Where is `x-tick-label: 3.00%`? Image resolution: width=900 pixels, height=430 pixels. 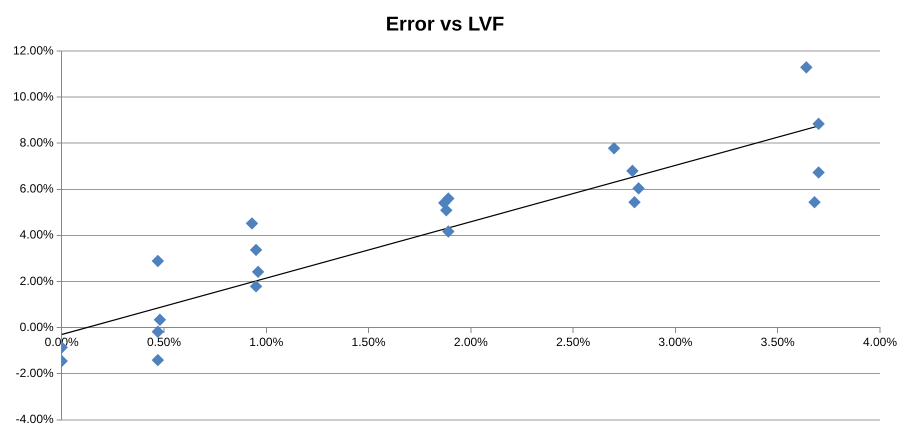
x-tick-label: 3.00% is located at coordinates (675, 342).